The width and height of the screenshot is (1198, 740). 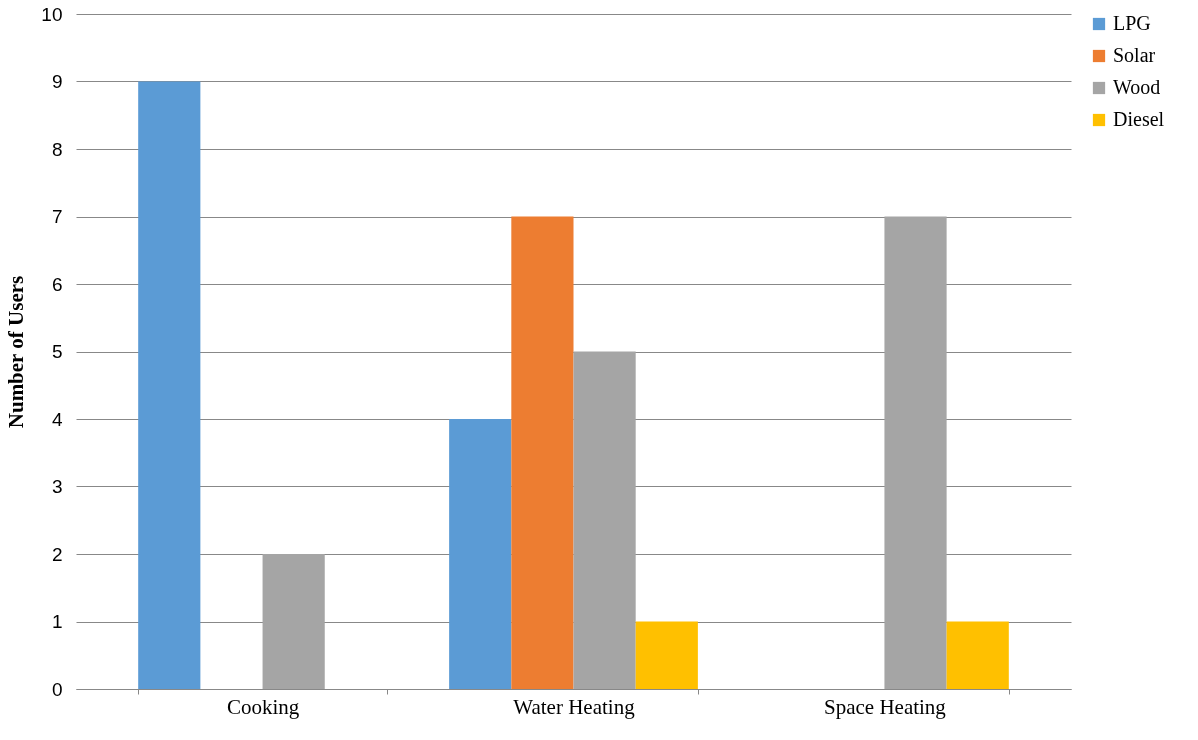 I want to click on y-axis-title: Number of Users, so click(x=16, y=352).